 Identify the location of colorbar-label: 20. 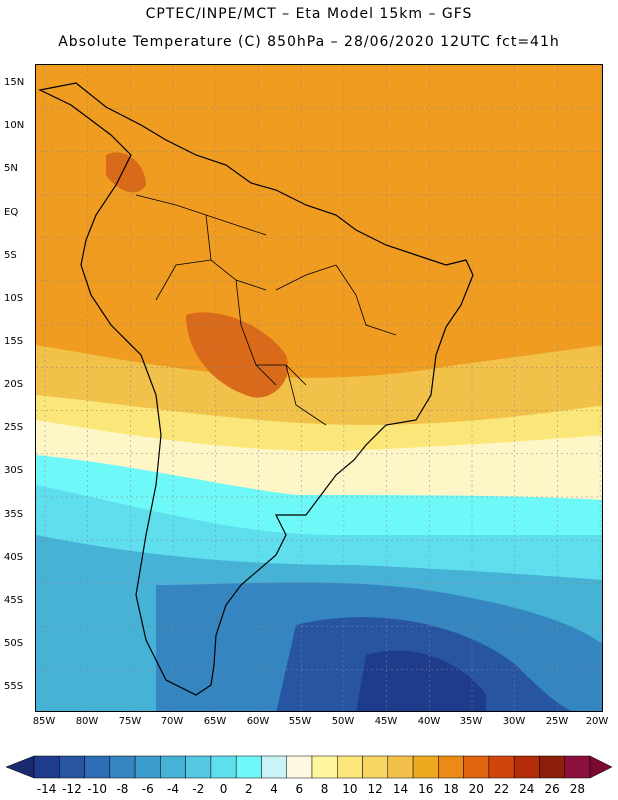
(476, 789).